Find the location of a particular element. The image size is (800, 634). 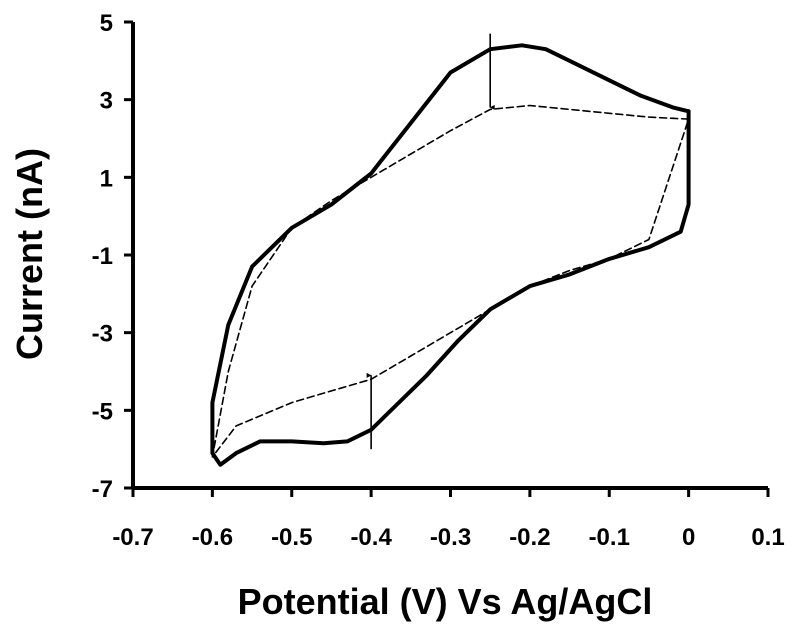

x-tick-label: -0.4 is located at coordinates (371, 537).